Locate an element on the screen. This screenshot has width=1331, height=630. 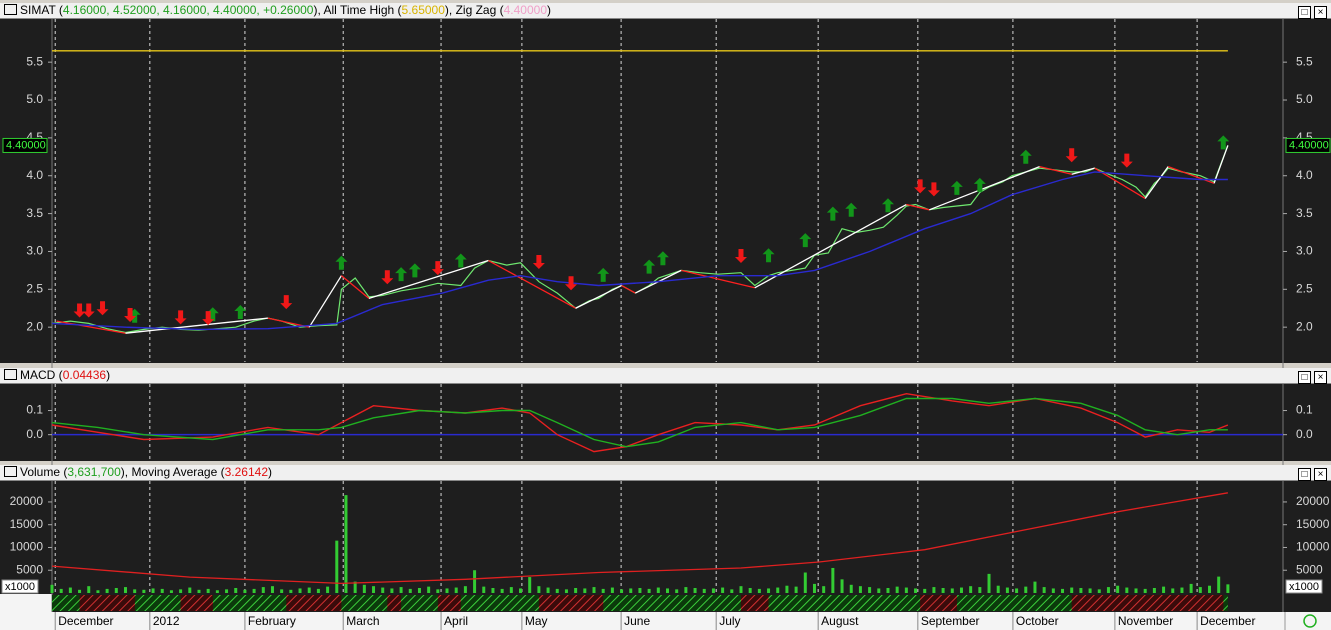
value-box is located at coordinates (25, 145).